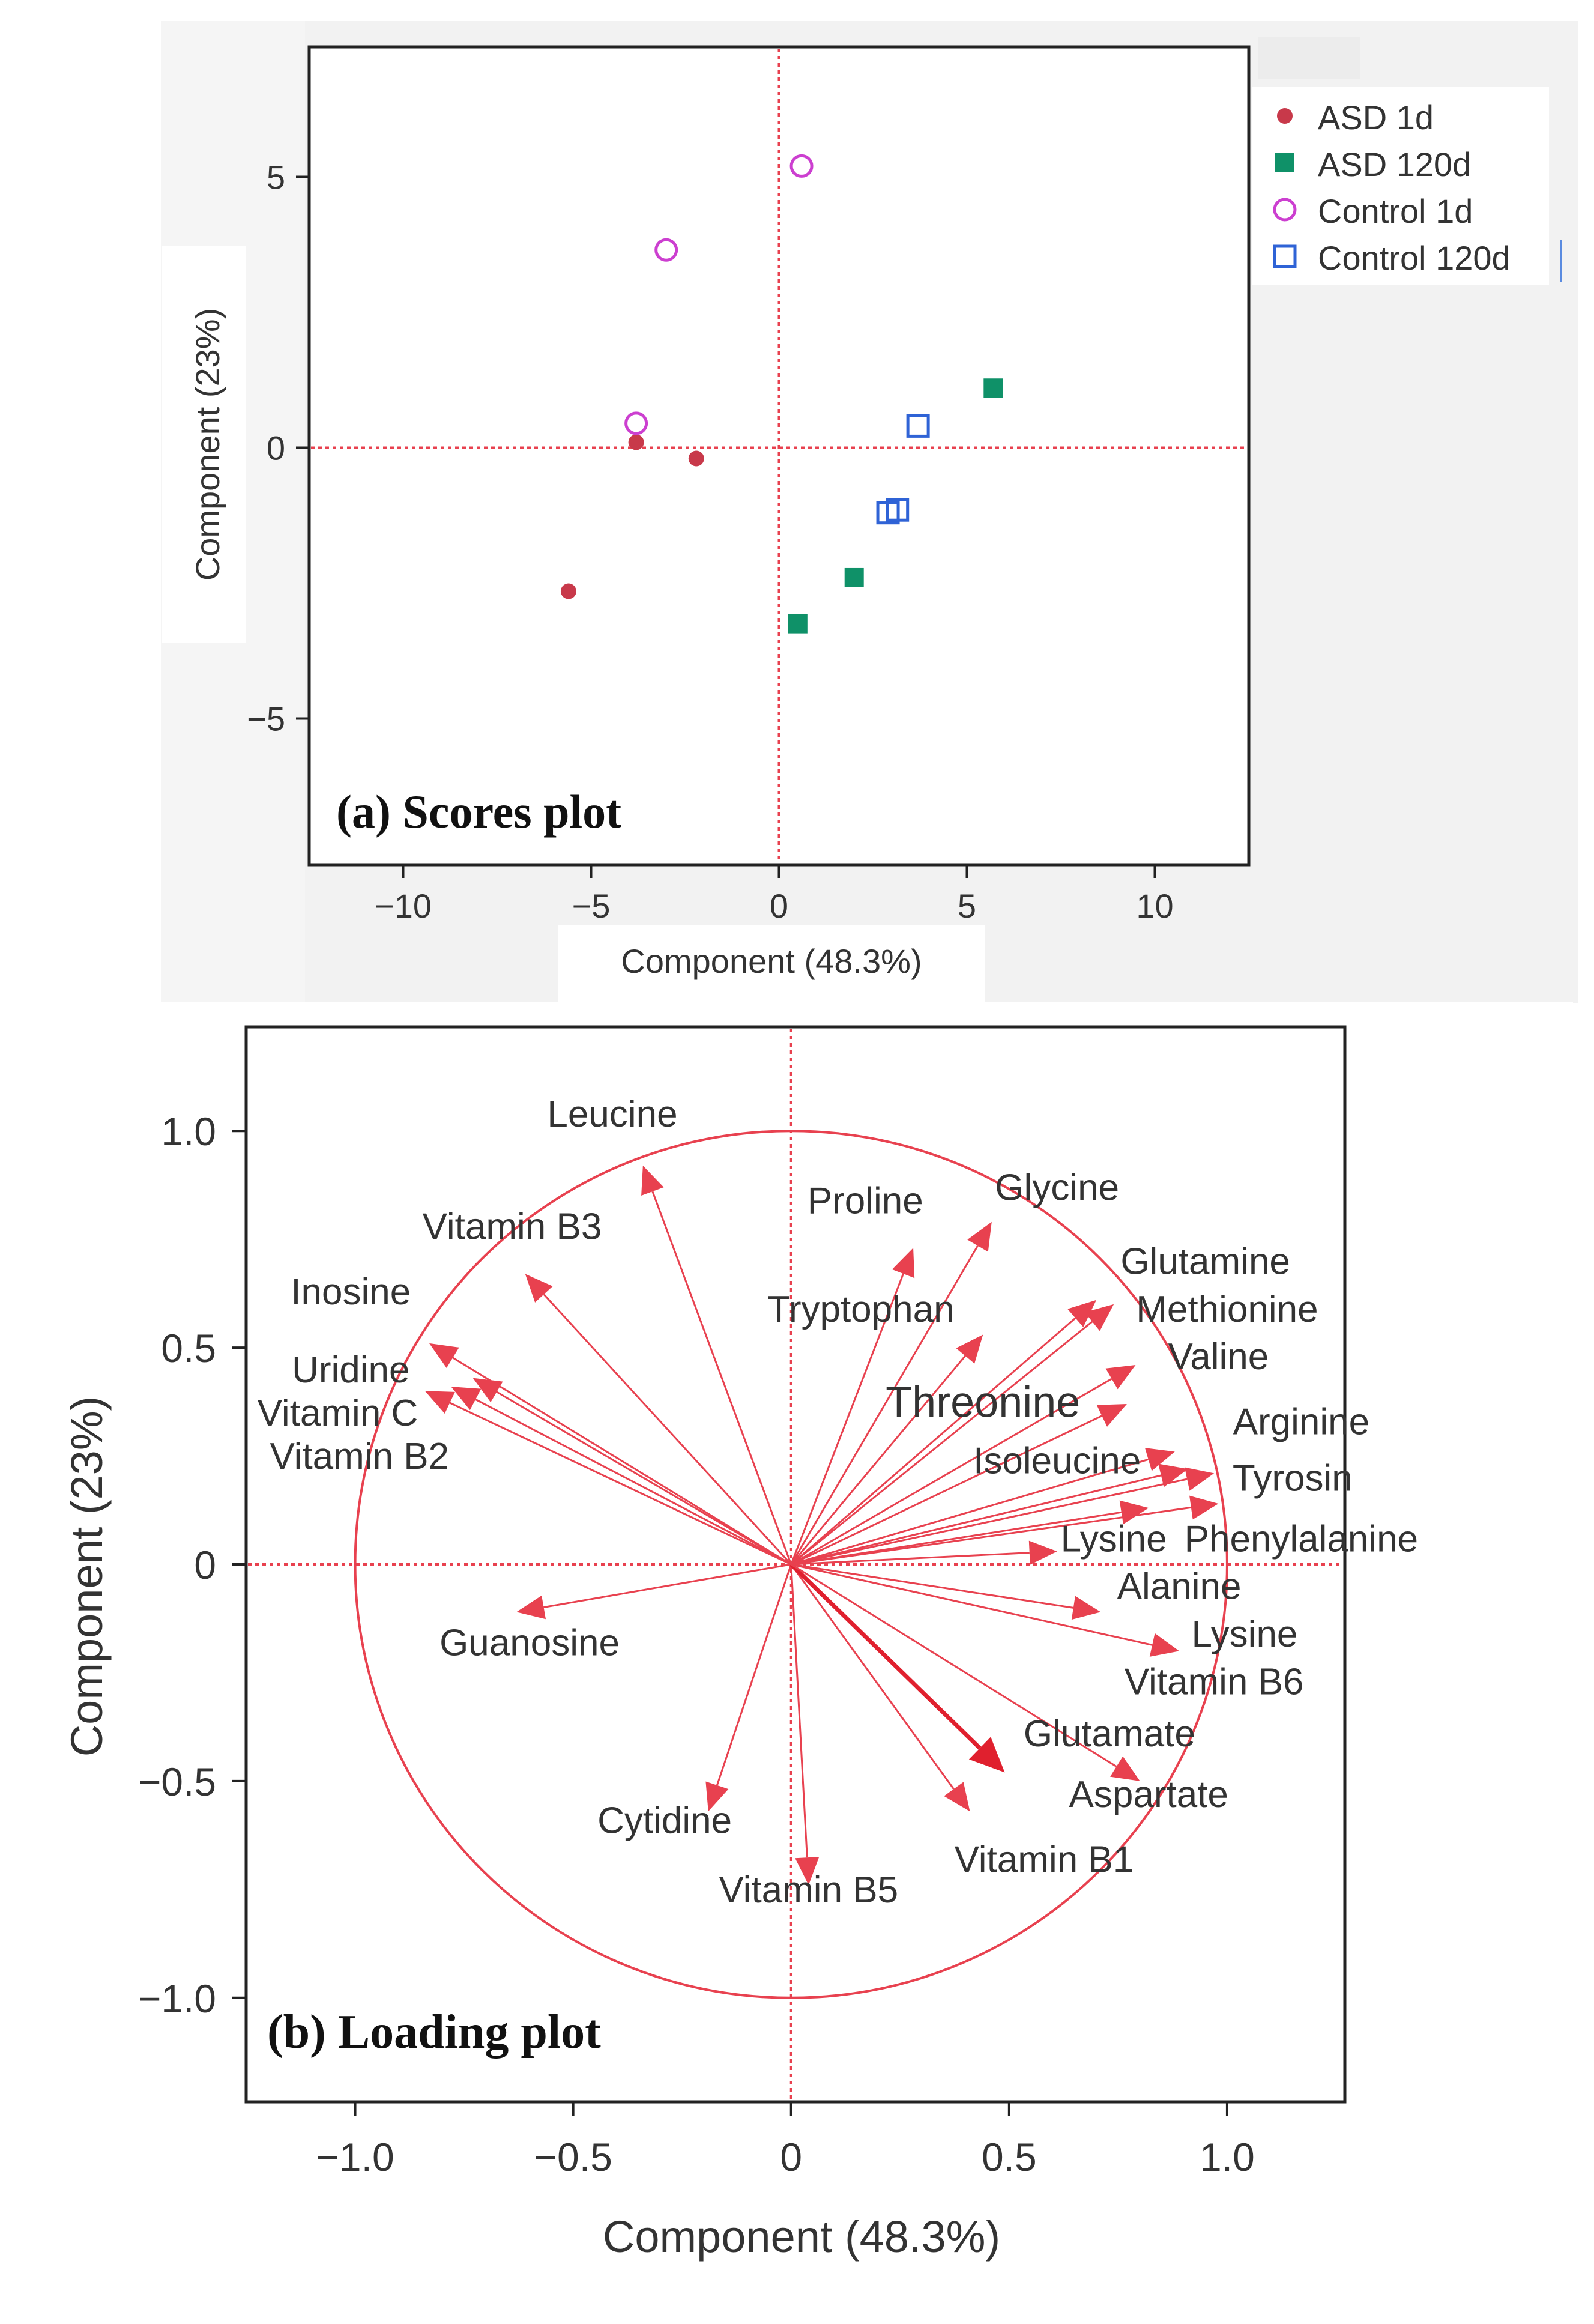 This screenshot has height=2324, width=1594. What do you see at coordinates (512, 1227) in the screenshot?
I see `loading-label: Vitamin B3` at bounding box center [512, 1227].